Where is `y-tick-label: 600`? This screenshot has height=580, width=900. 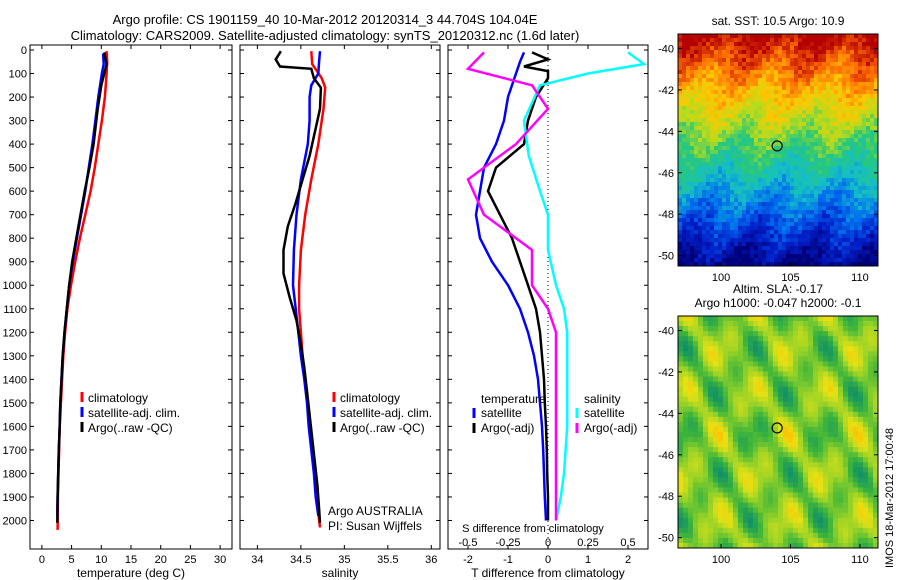 y-tick-label: 600 is located at coordinates (18, 192).